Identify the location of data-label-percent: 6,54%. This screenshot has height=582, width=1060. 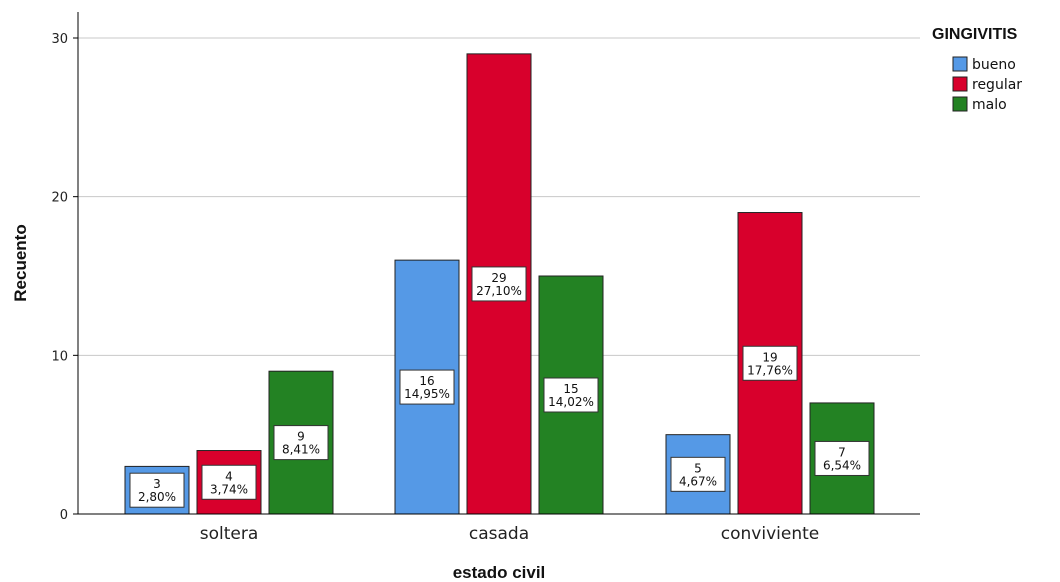
(842, 465).